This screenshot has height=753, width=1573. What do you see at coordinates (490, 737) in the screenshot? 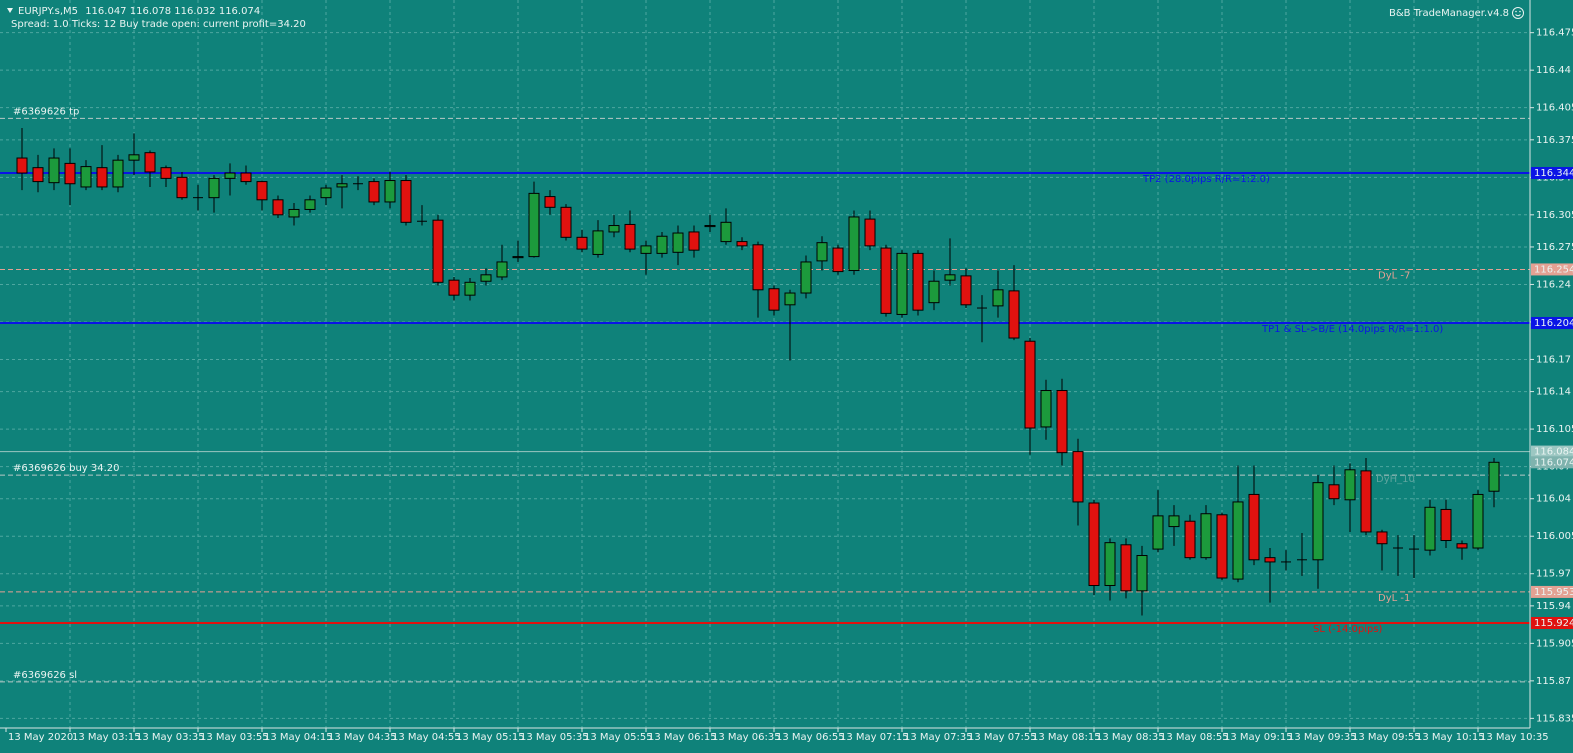
I see `x-tick-label: 13 May 05:15` at bounding box center [490, 737].